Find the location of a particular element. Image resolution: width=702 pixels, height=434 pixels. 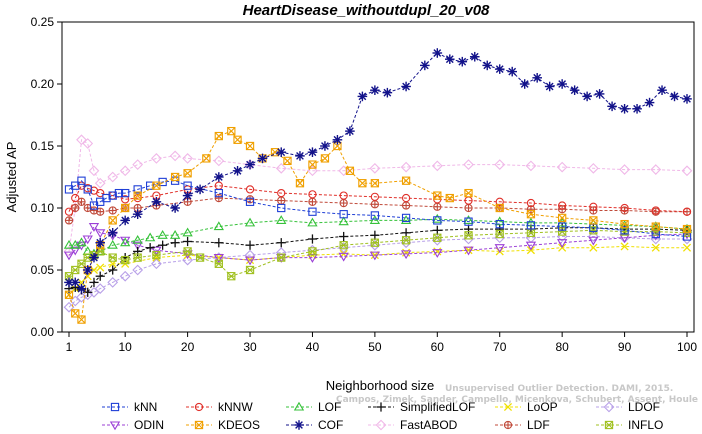

legend-marker-ldf is located at coordinates (508, 425).